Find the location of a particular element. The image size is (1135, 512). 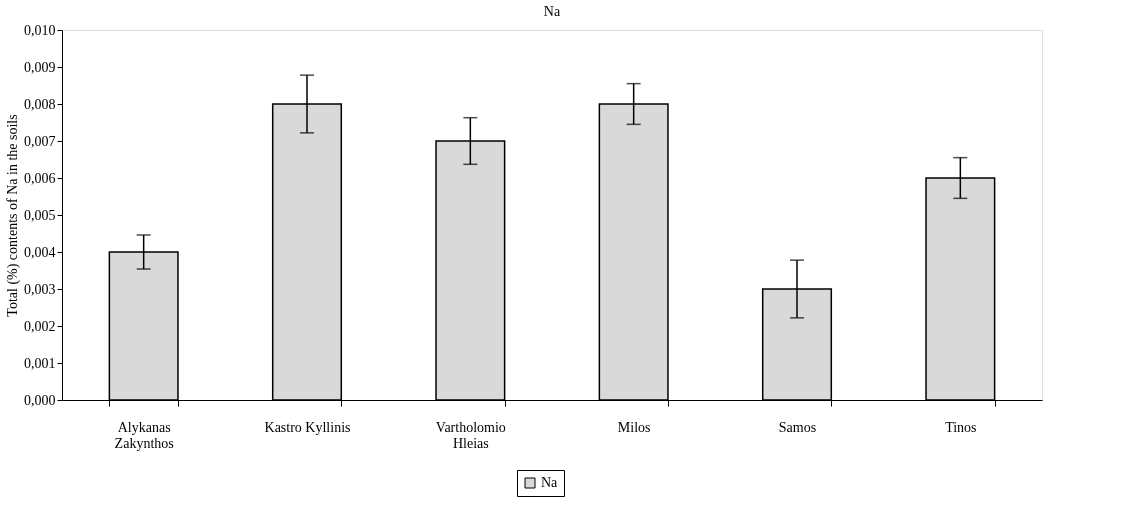

y-tick-label: 0,004 is located at coordinates (40, 252).